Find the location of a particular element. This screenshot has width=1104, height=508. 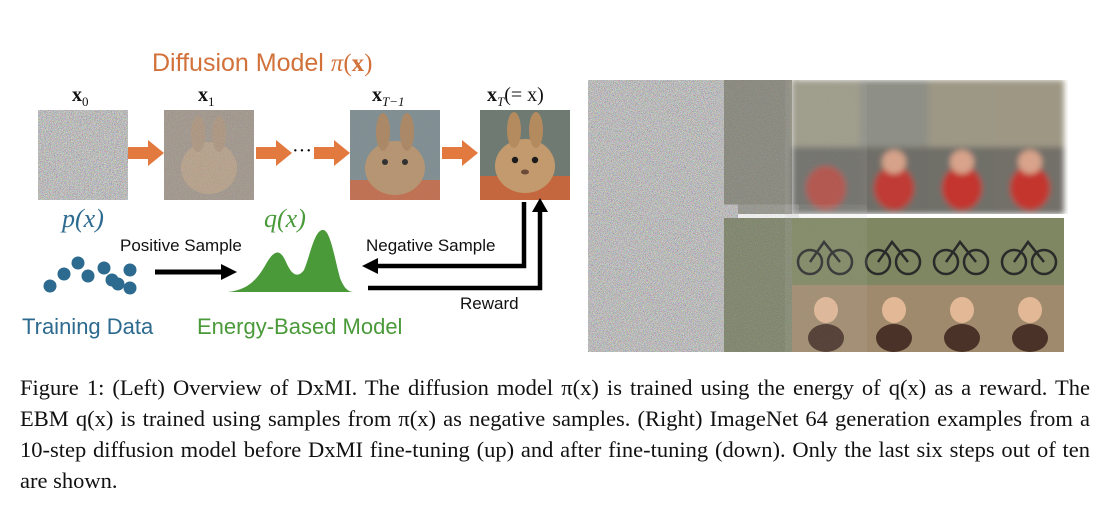

training-data-dots-icon is located at coordinates (90, 275).